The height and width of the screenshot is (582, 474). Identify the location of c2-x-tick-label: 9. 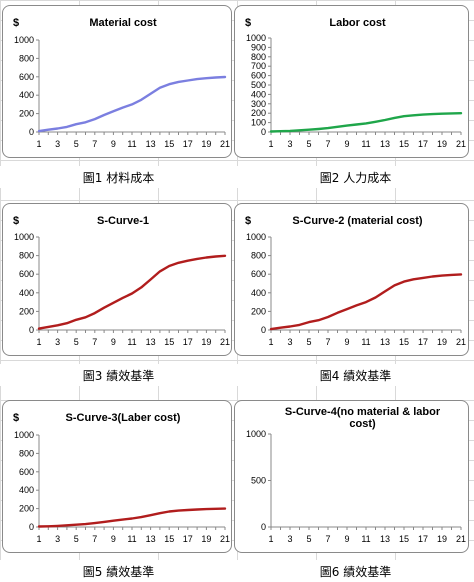
(346, 144).